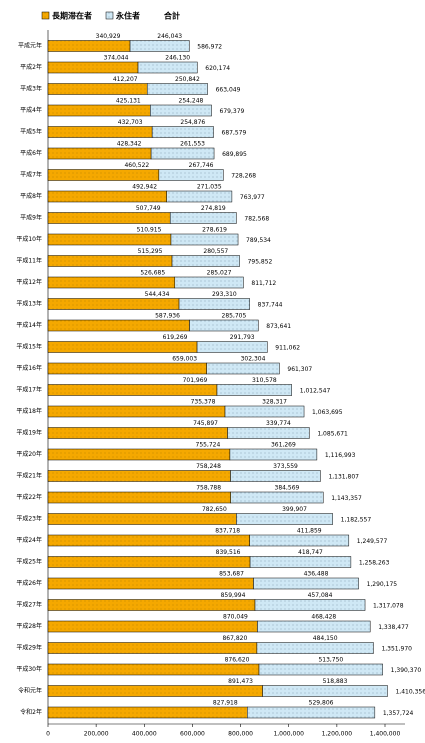 Image resolution: width=425 pixels, height=743 pixels. I want to click on value-label: 891,473, so click(240, 681).